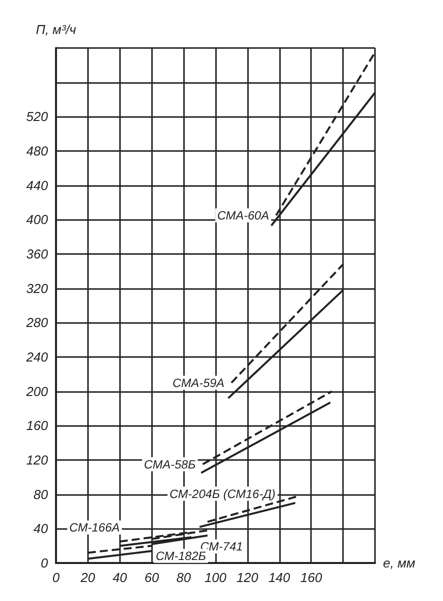 The image size is (443, 601). What do you see at coordinates (56, 577) in the screenshot?
I see `x-tick-label: 0` at bounding box center [56, 577].